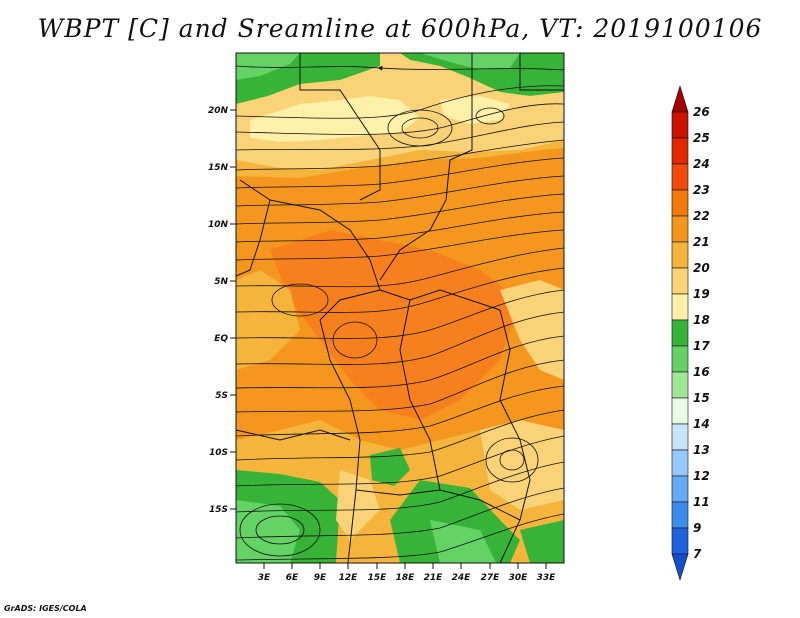 This screenshot has width=800, height=618. I want to click on lat-label: EQ, so click(221, 339).